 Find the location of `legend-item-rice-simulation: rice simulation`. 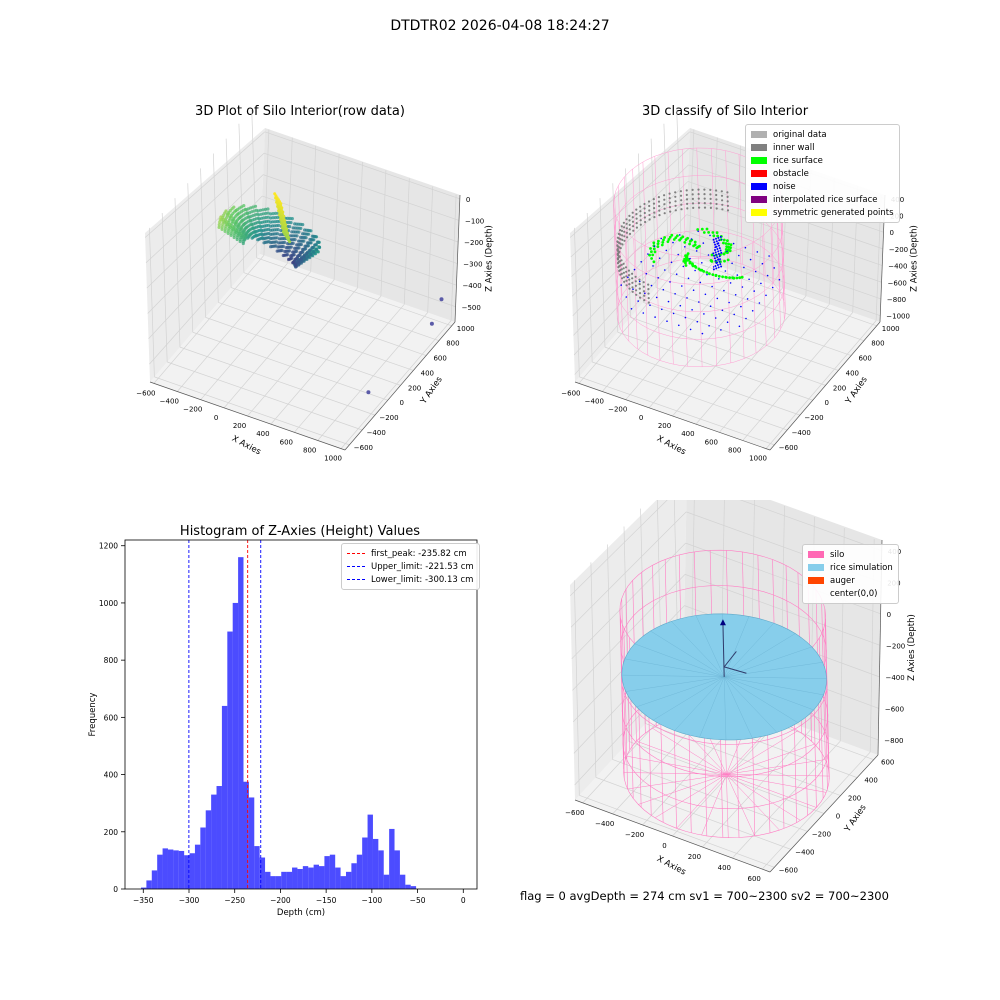

legend-item-rice-simulation: rice simulation is located at coordinates (850, 567).